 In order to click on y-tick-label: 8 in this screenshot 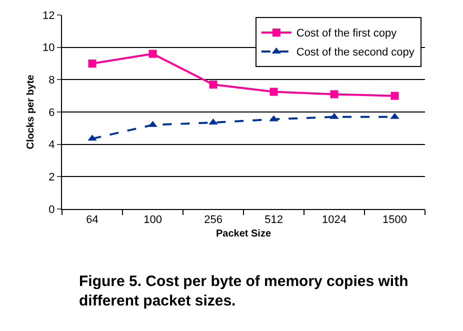, I will do `click(51, 80)`.